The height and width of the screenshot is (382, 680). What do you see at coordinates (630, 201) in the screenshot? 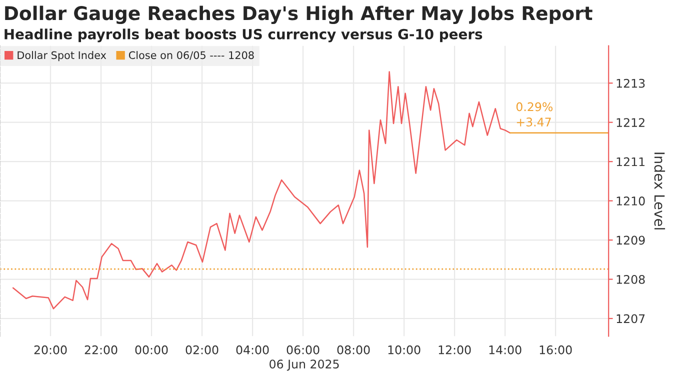
I see `y-tick-label: 1210` at bounding box center [630, 201].